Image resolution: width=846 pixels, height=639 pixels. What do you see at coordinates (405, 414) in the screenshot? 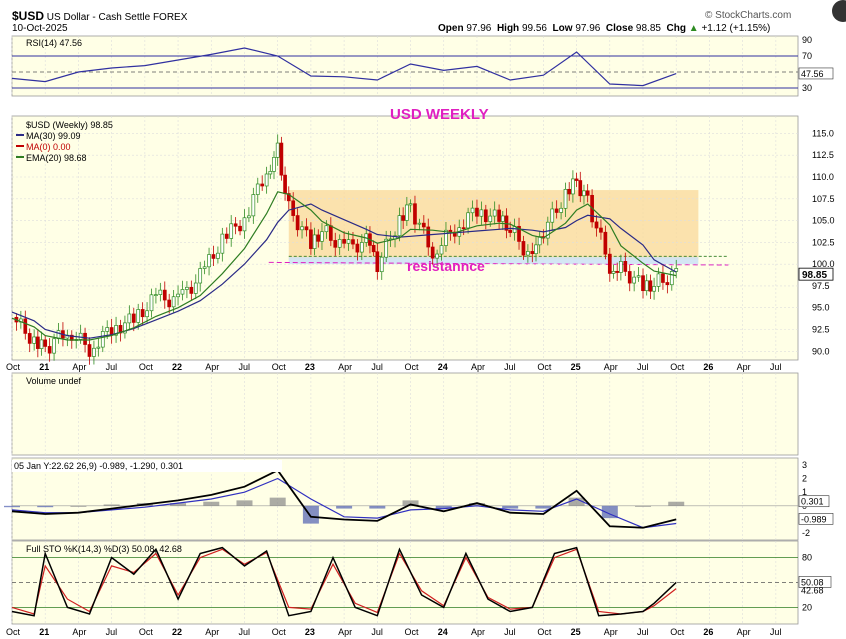
I see `panel-vol` at bounding box center [405, 414].